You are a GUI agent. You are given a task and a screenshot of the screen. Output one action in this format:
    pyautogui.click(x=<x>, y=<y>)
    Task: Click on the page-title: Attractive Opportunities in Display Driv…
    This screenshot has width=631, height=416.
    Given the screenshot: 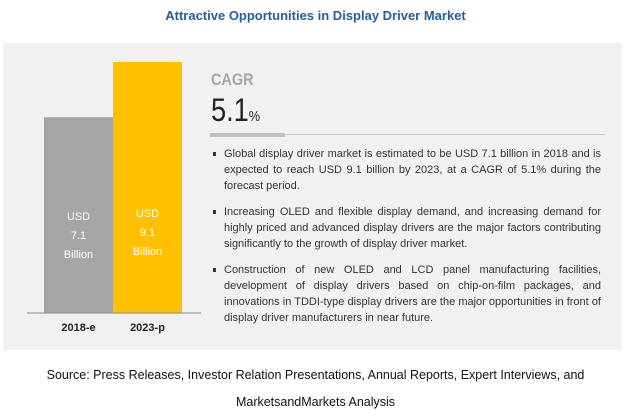 What is the action you would take?
    pyautogui.click(x=315, y=15)
    